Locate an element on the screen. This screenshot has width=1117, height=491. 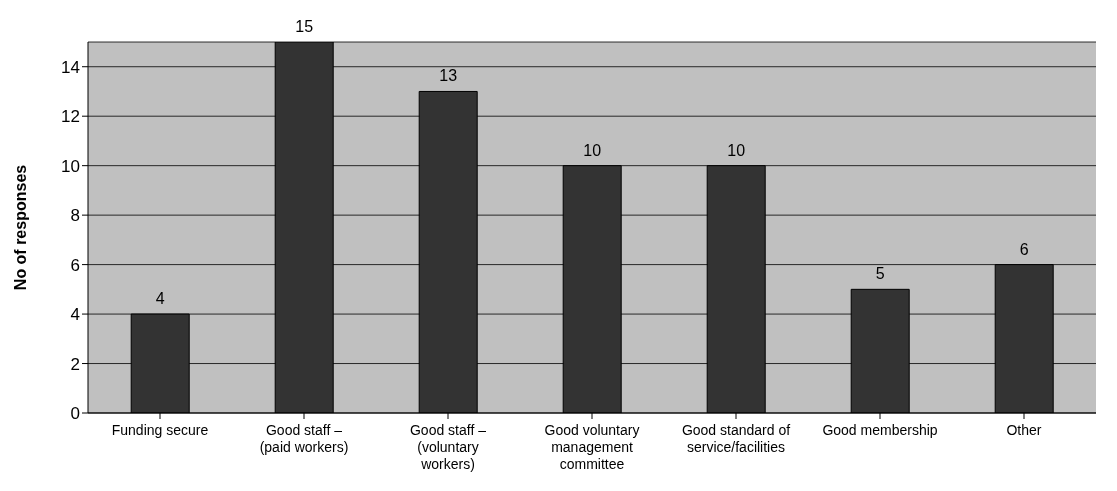
x-tick-label: Other is located at coordinates (1024, 430).